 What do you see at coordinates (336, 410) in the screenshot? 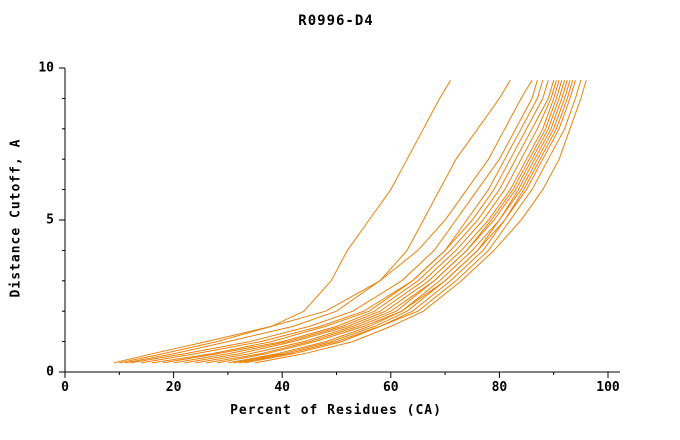
I see `x-axis-title: Percent of Residues (CA)` at bounding box center [336, 410].